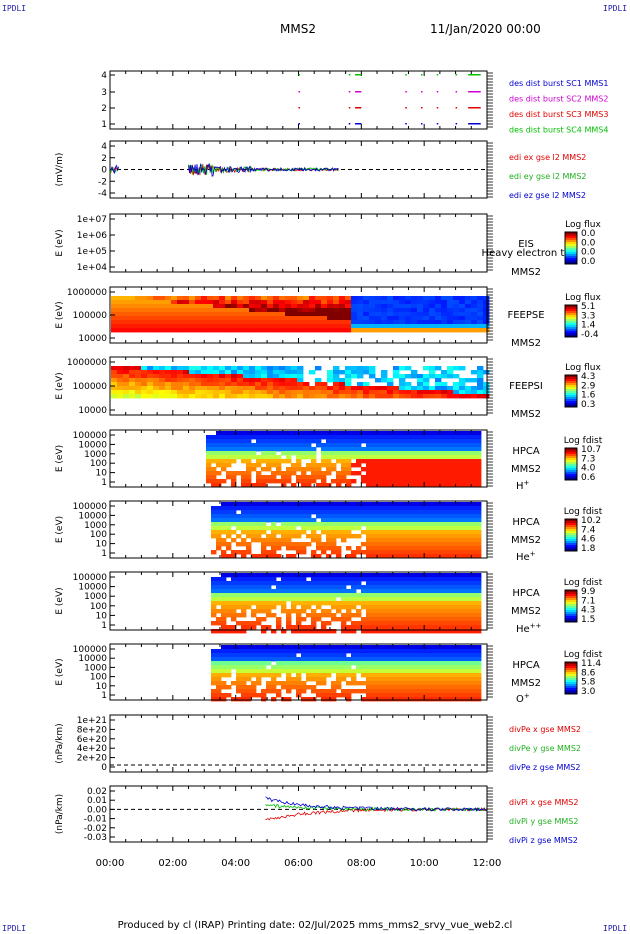 The image size is (630, 934). What do you see at coordinates (102, 182) in the screenshot?
I see `y-tick-label: -2` at bounding box center [102, 182].